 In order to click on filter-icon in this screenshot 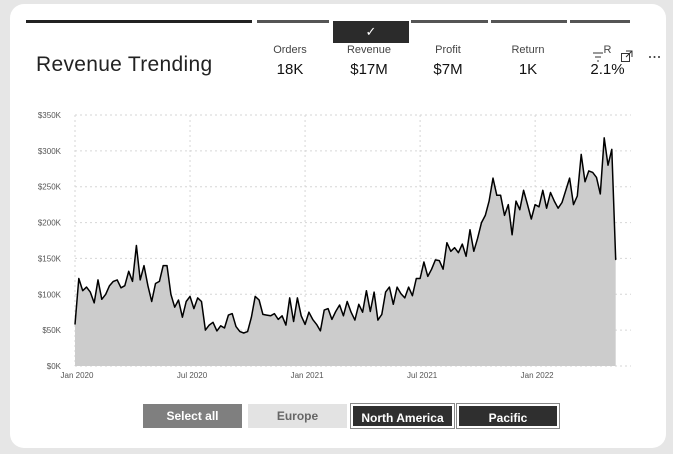, I will do `click(598, 57)`.